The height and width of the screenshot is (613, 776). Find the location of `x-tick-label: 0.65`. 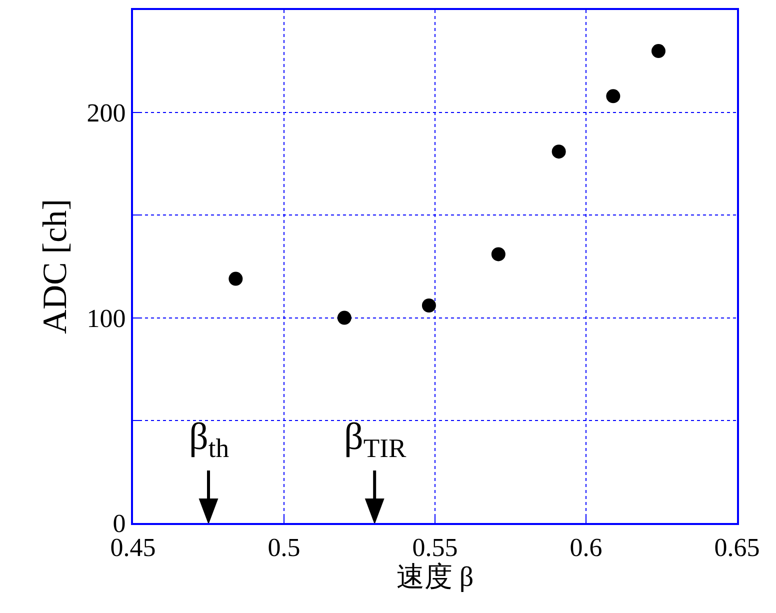

x-tick-label: 0.65 is located at coordinates (737, 547).